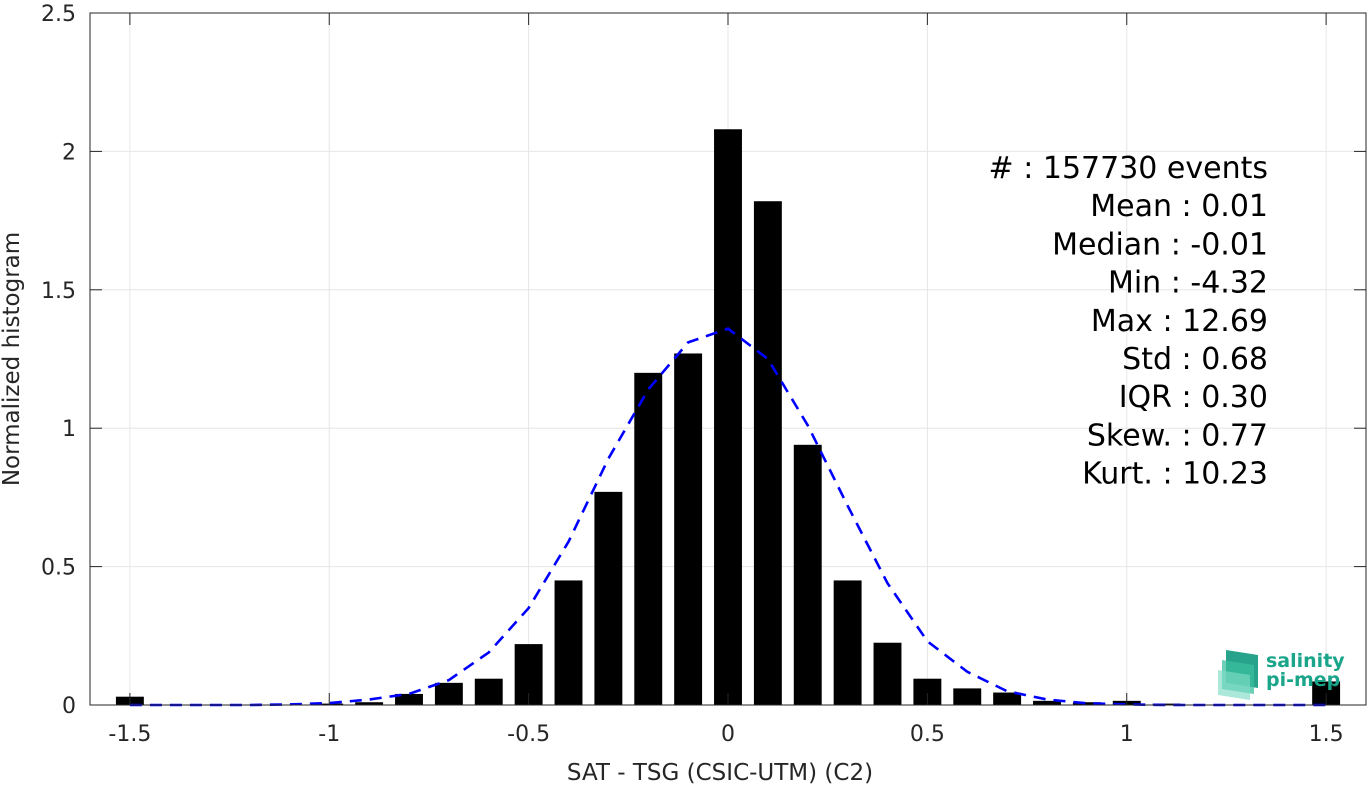 The image size is (1367, 785). Describe the element at coordinates (1193, 397) in the screenshot. I see `stat-line: IQR : 0.30` at that location.